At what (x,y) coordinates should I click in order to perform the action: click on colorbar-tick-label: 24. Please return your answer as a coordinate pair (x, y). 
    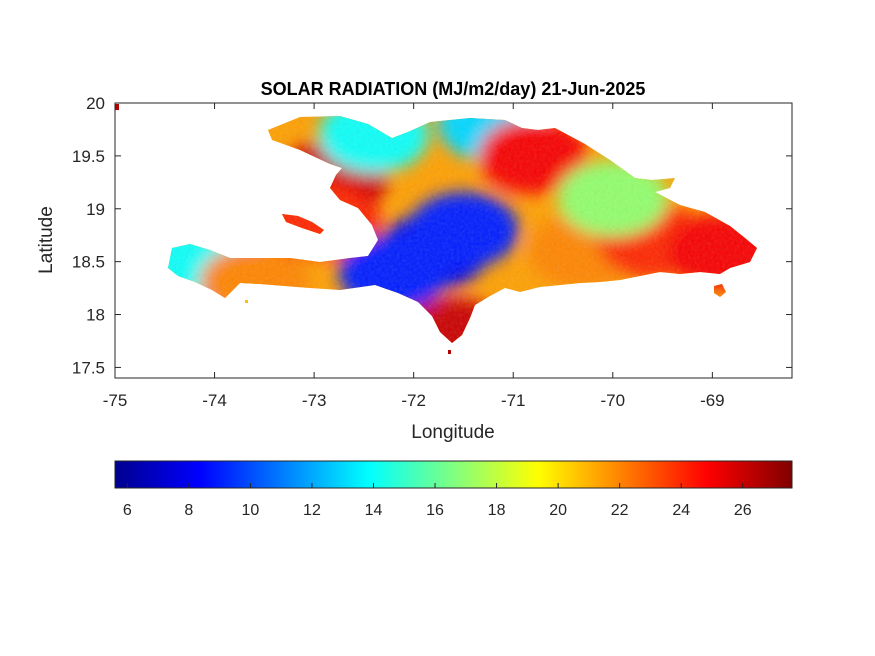
    Looking at the image, I should click on (681, 510).